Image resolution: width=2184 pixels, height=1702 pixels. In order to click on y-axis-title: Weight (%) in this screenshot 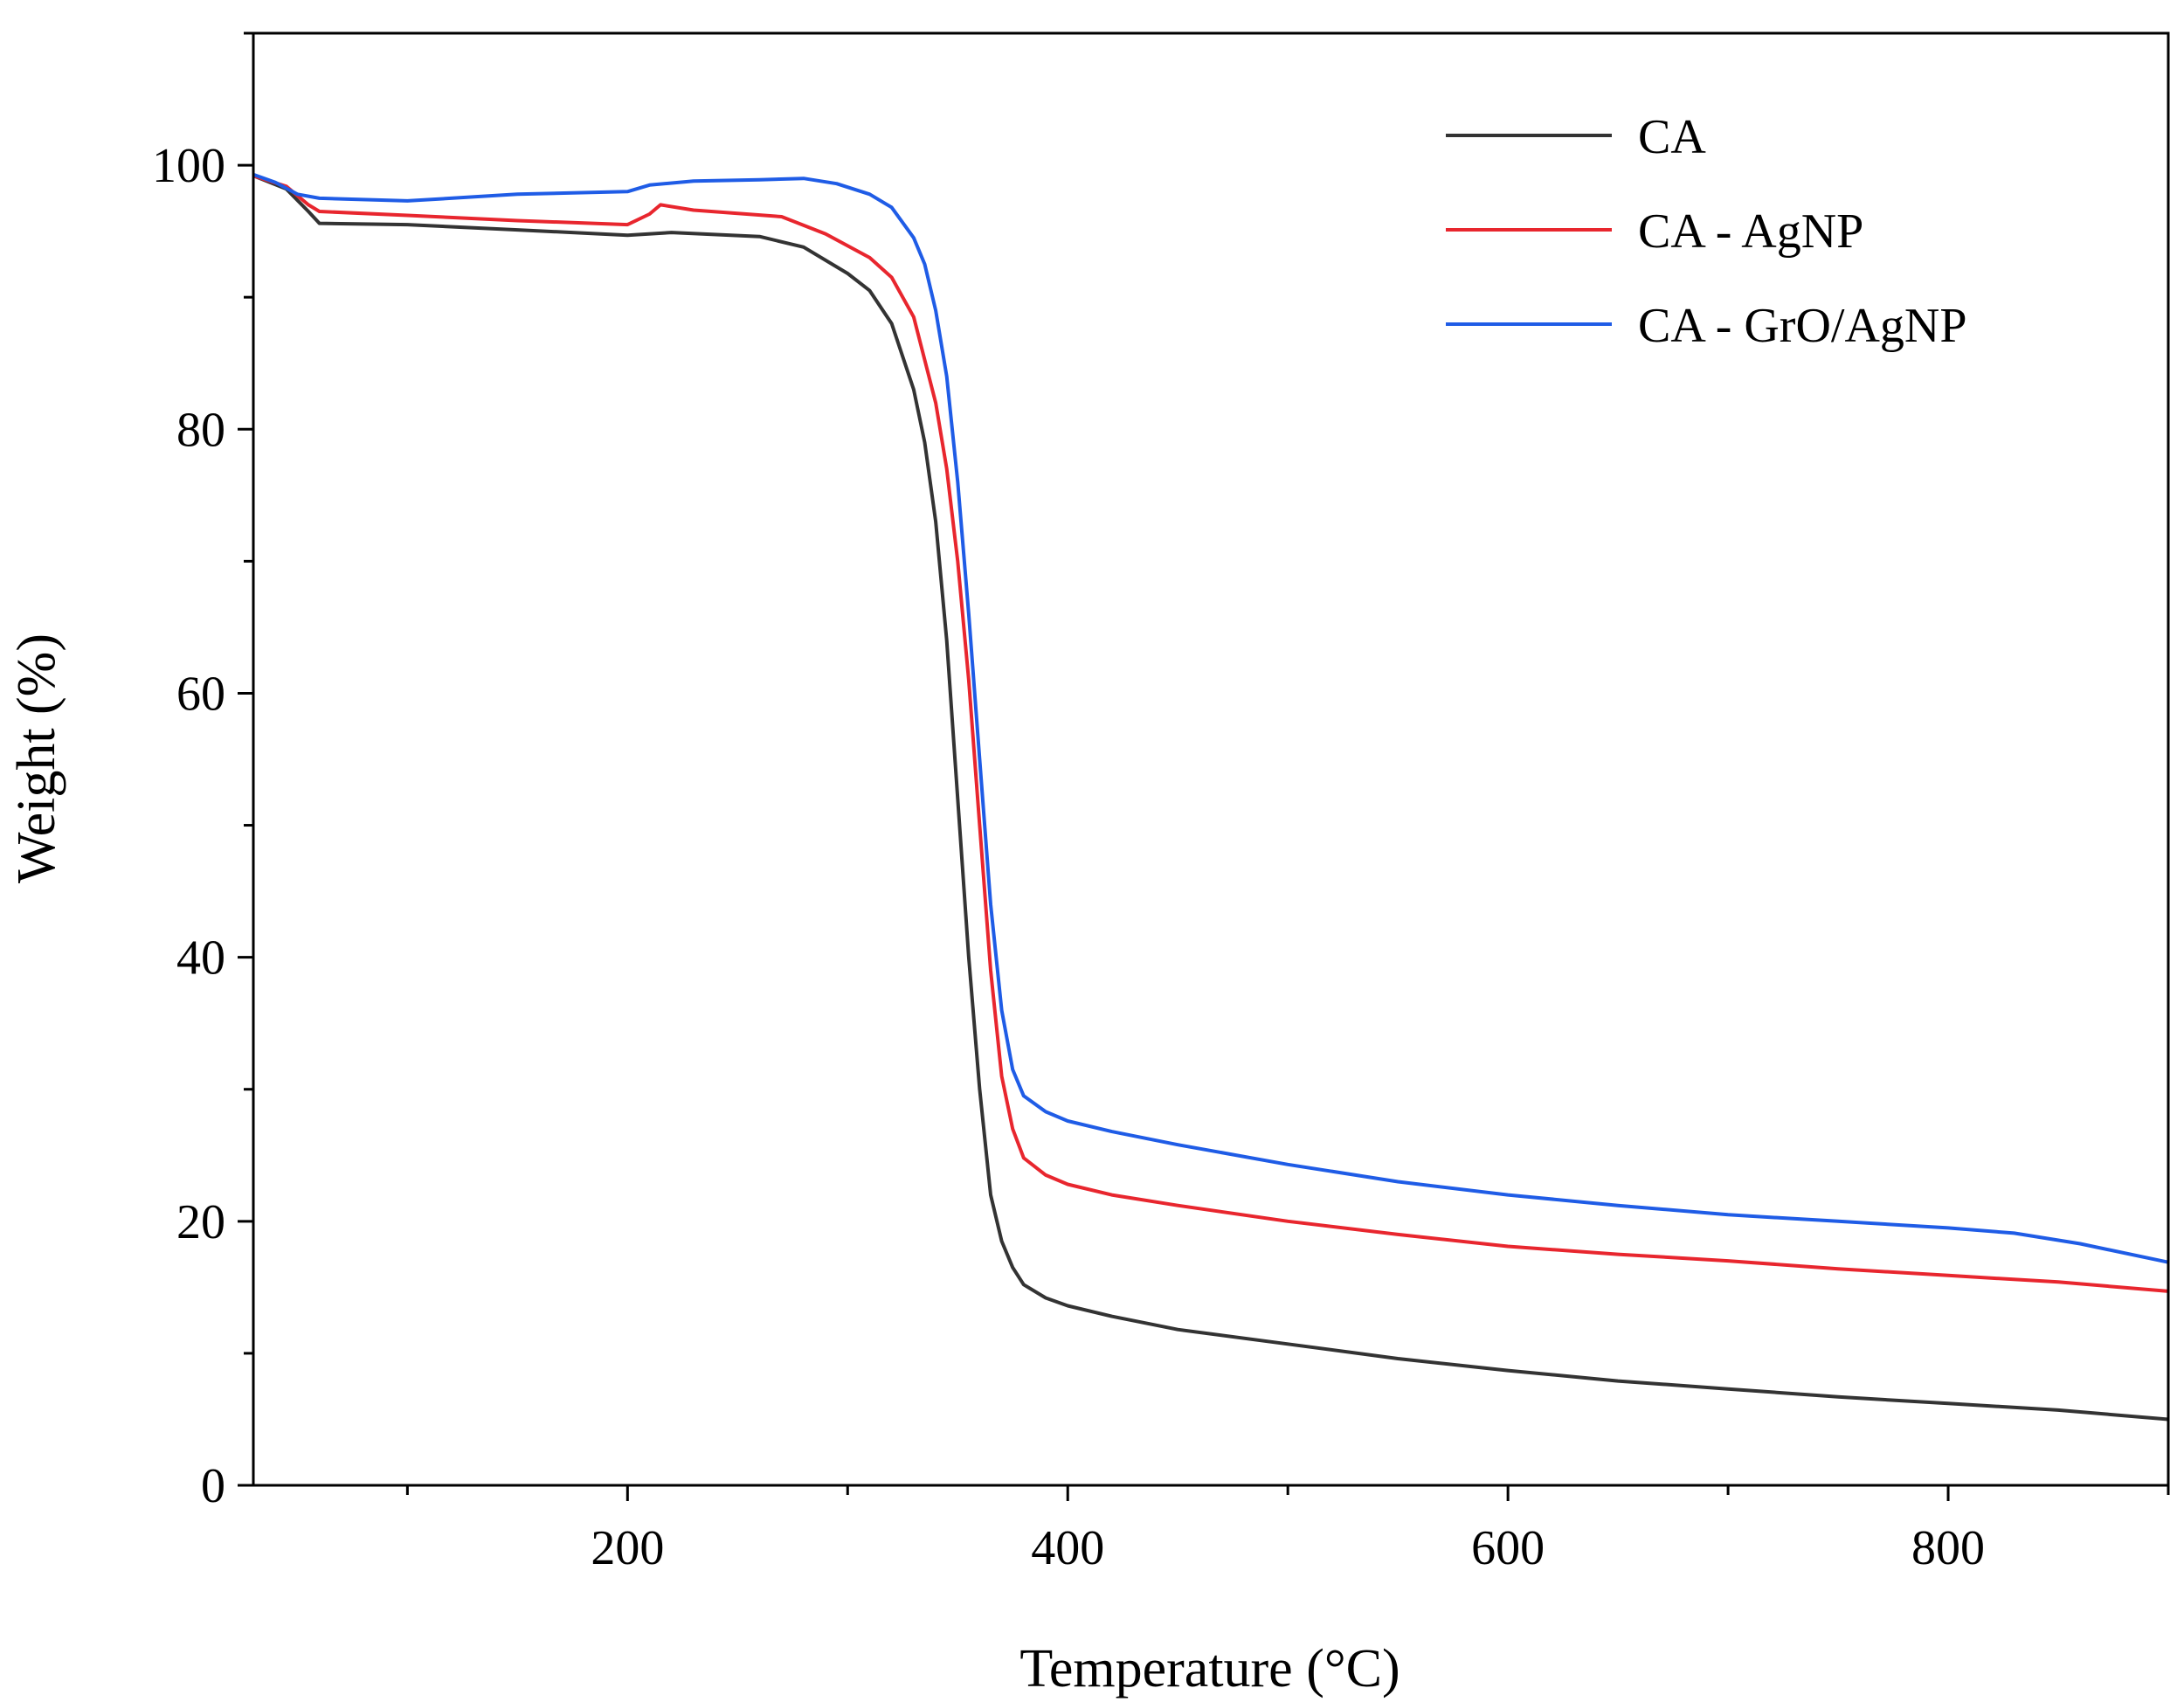, I will do `click(36, 758)`.